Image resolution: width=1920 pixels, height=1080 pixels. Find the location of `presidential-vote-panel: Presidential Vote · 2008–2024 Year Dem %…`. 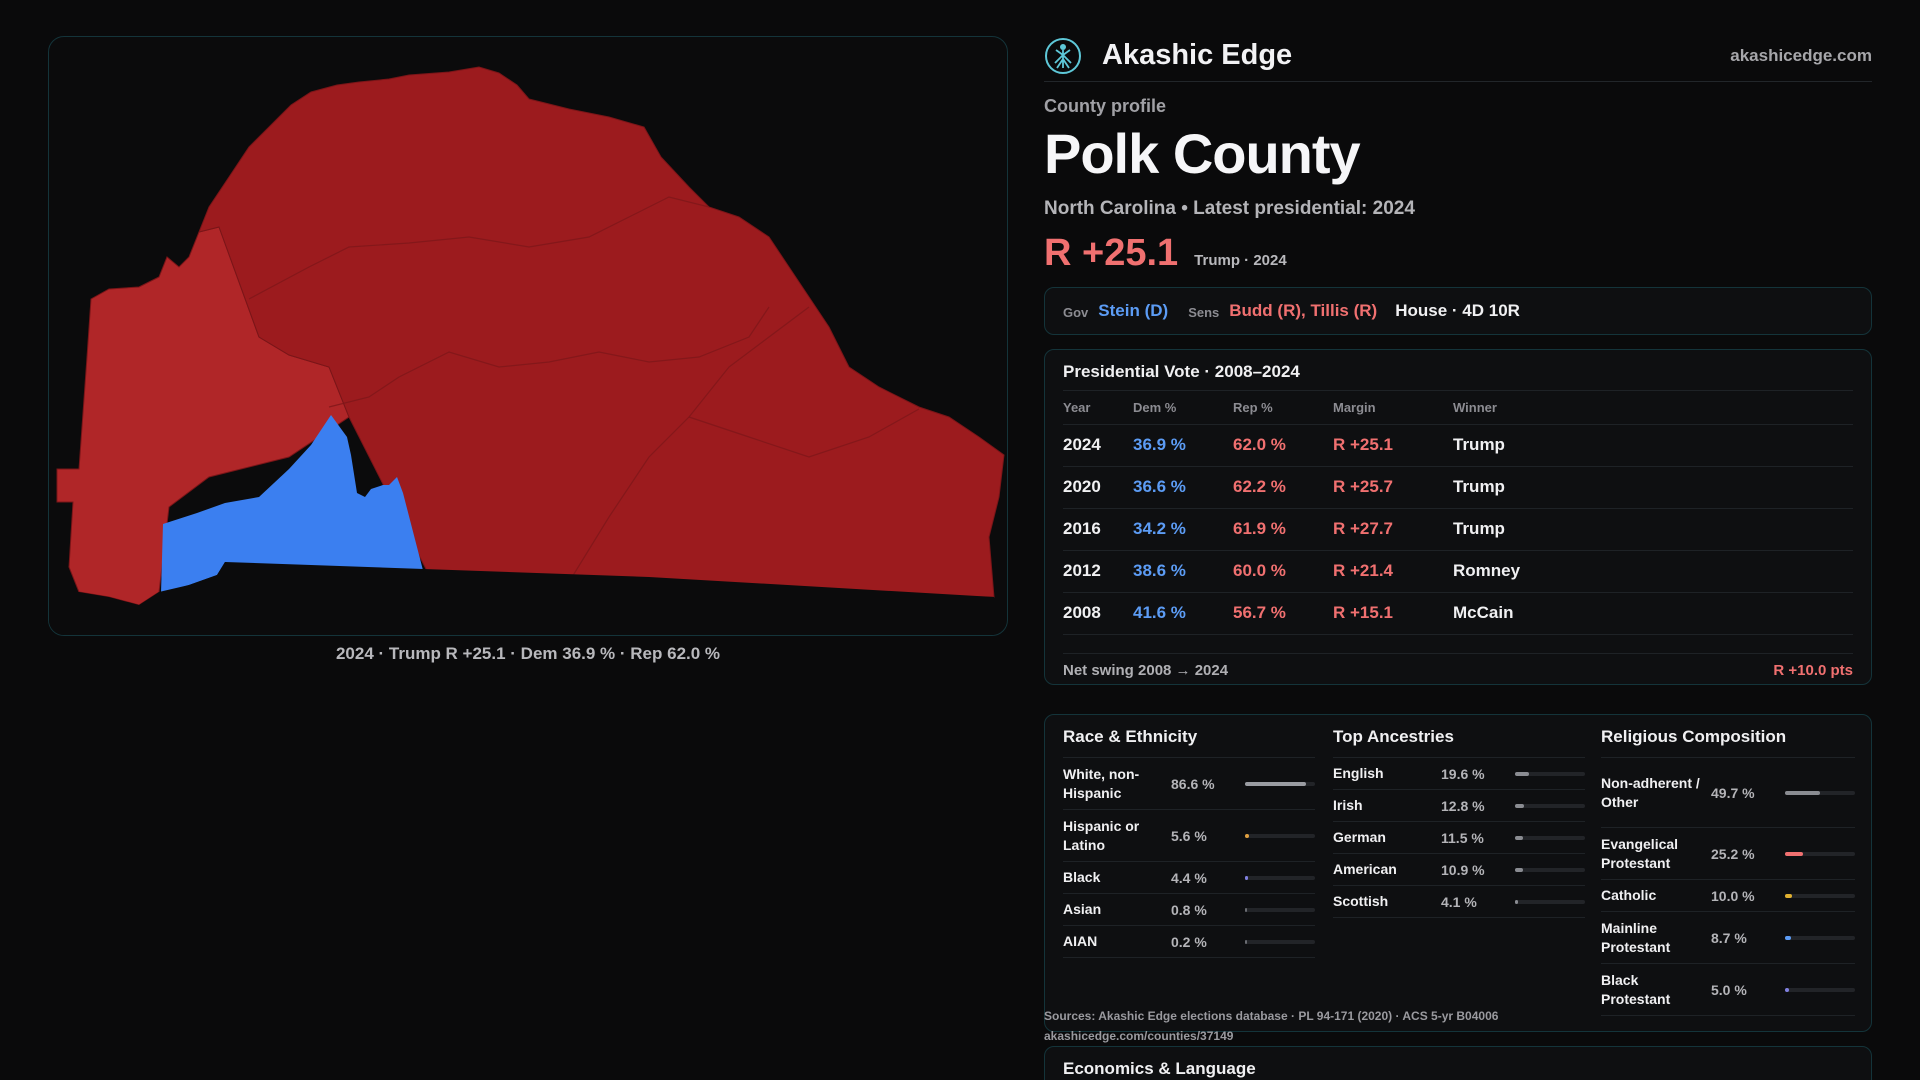

presidential-vote-panel: Presidential Vote · 2008–2024 Year Dem %… is located at coordinates (1458, 516).